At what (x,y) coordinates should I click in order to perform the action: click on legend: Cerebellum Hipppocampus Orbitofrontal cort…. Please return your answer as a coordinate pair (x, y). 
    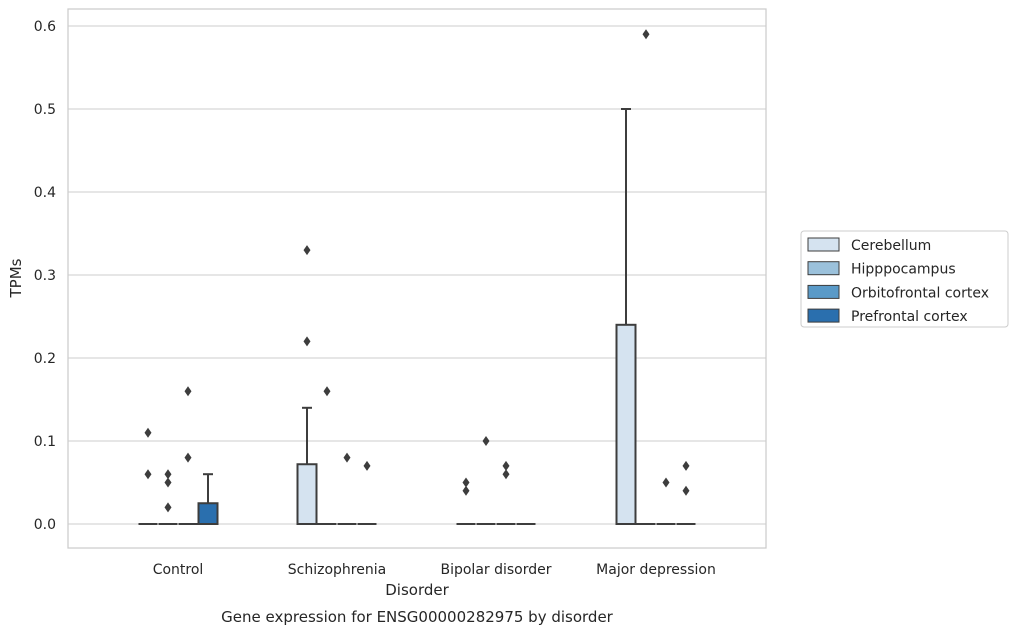
    Looking at the image, I should click on (904, 279).